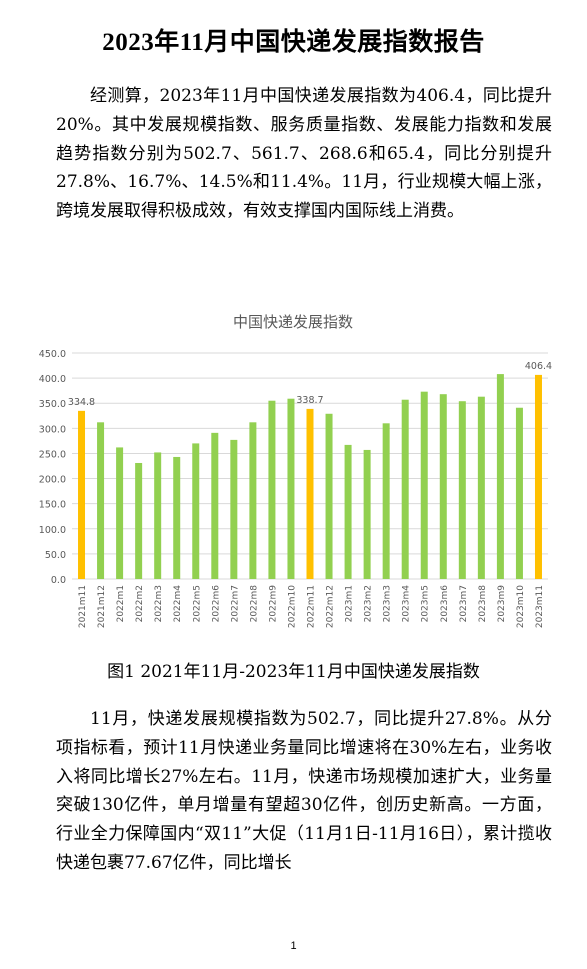 Image resolution: width=587 pixels, height=969 pixels. Describe the element at coordinates (405, 489) in the screenshot. I see `bar-2023m4` at that location.